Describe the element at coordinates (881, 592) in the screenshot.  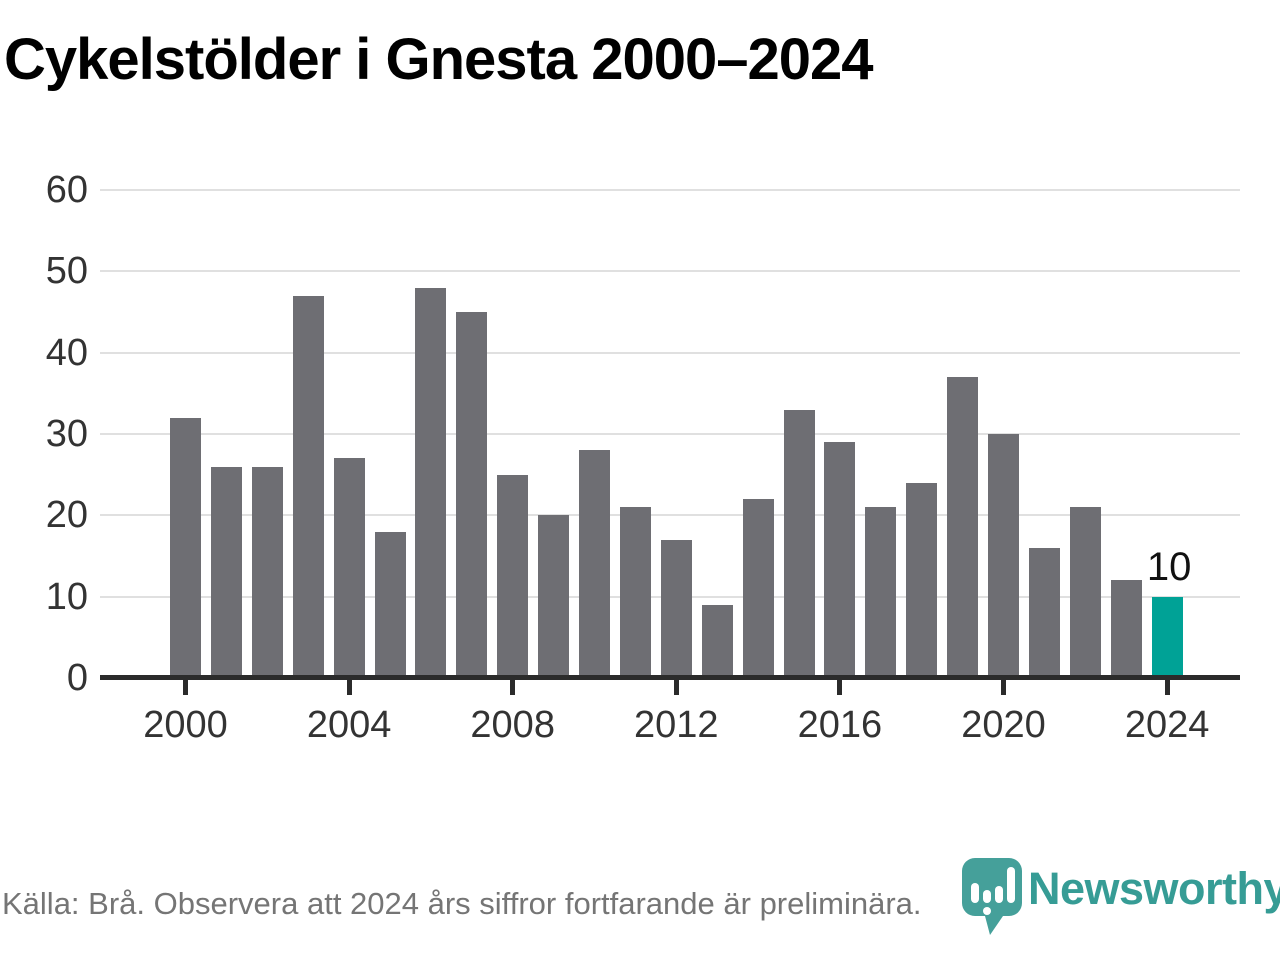
I see `bar-2017` at that location.